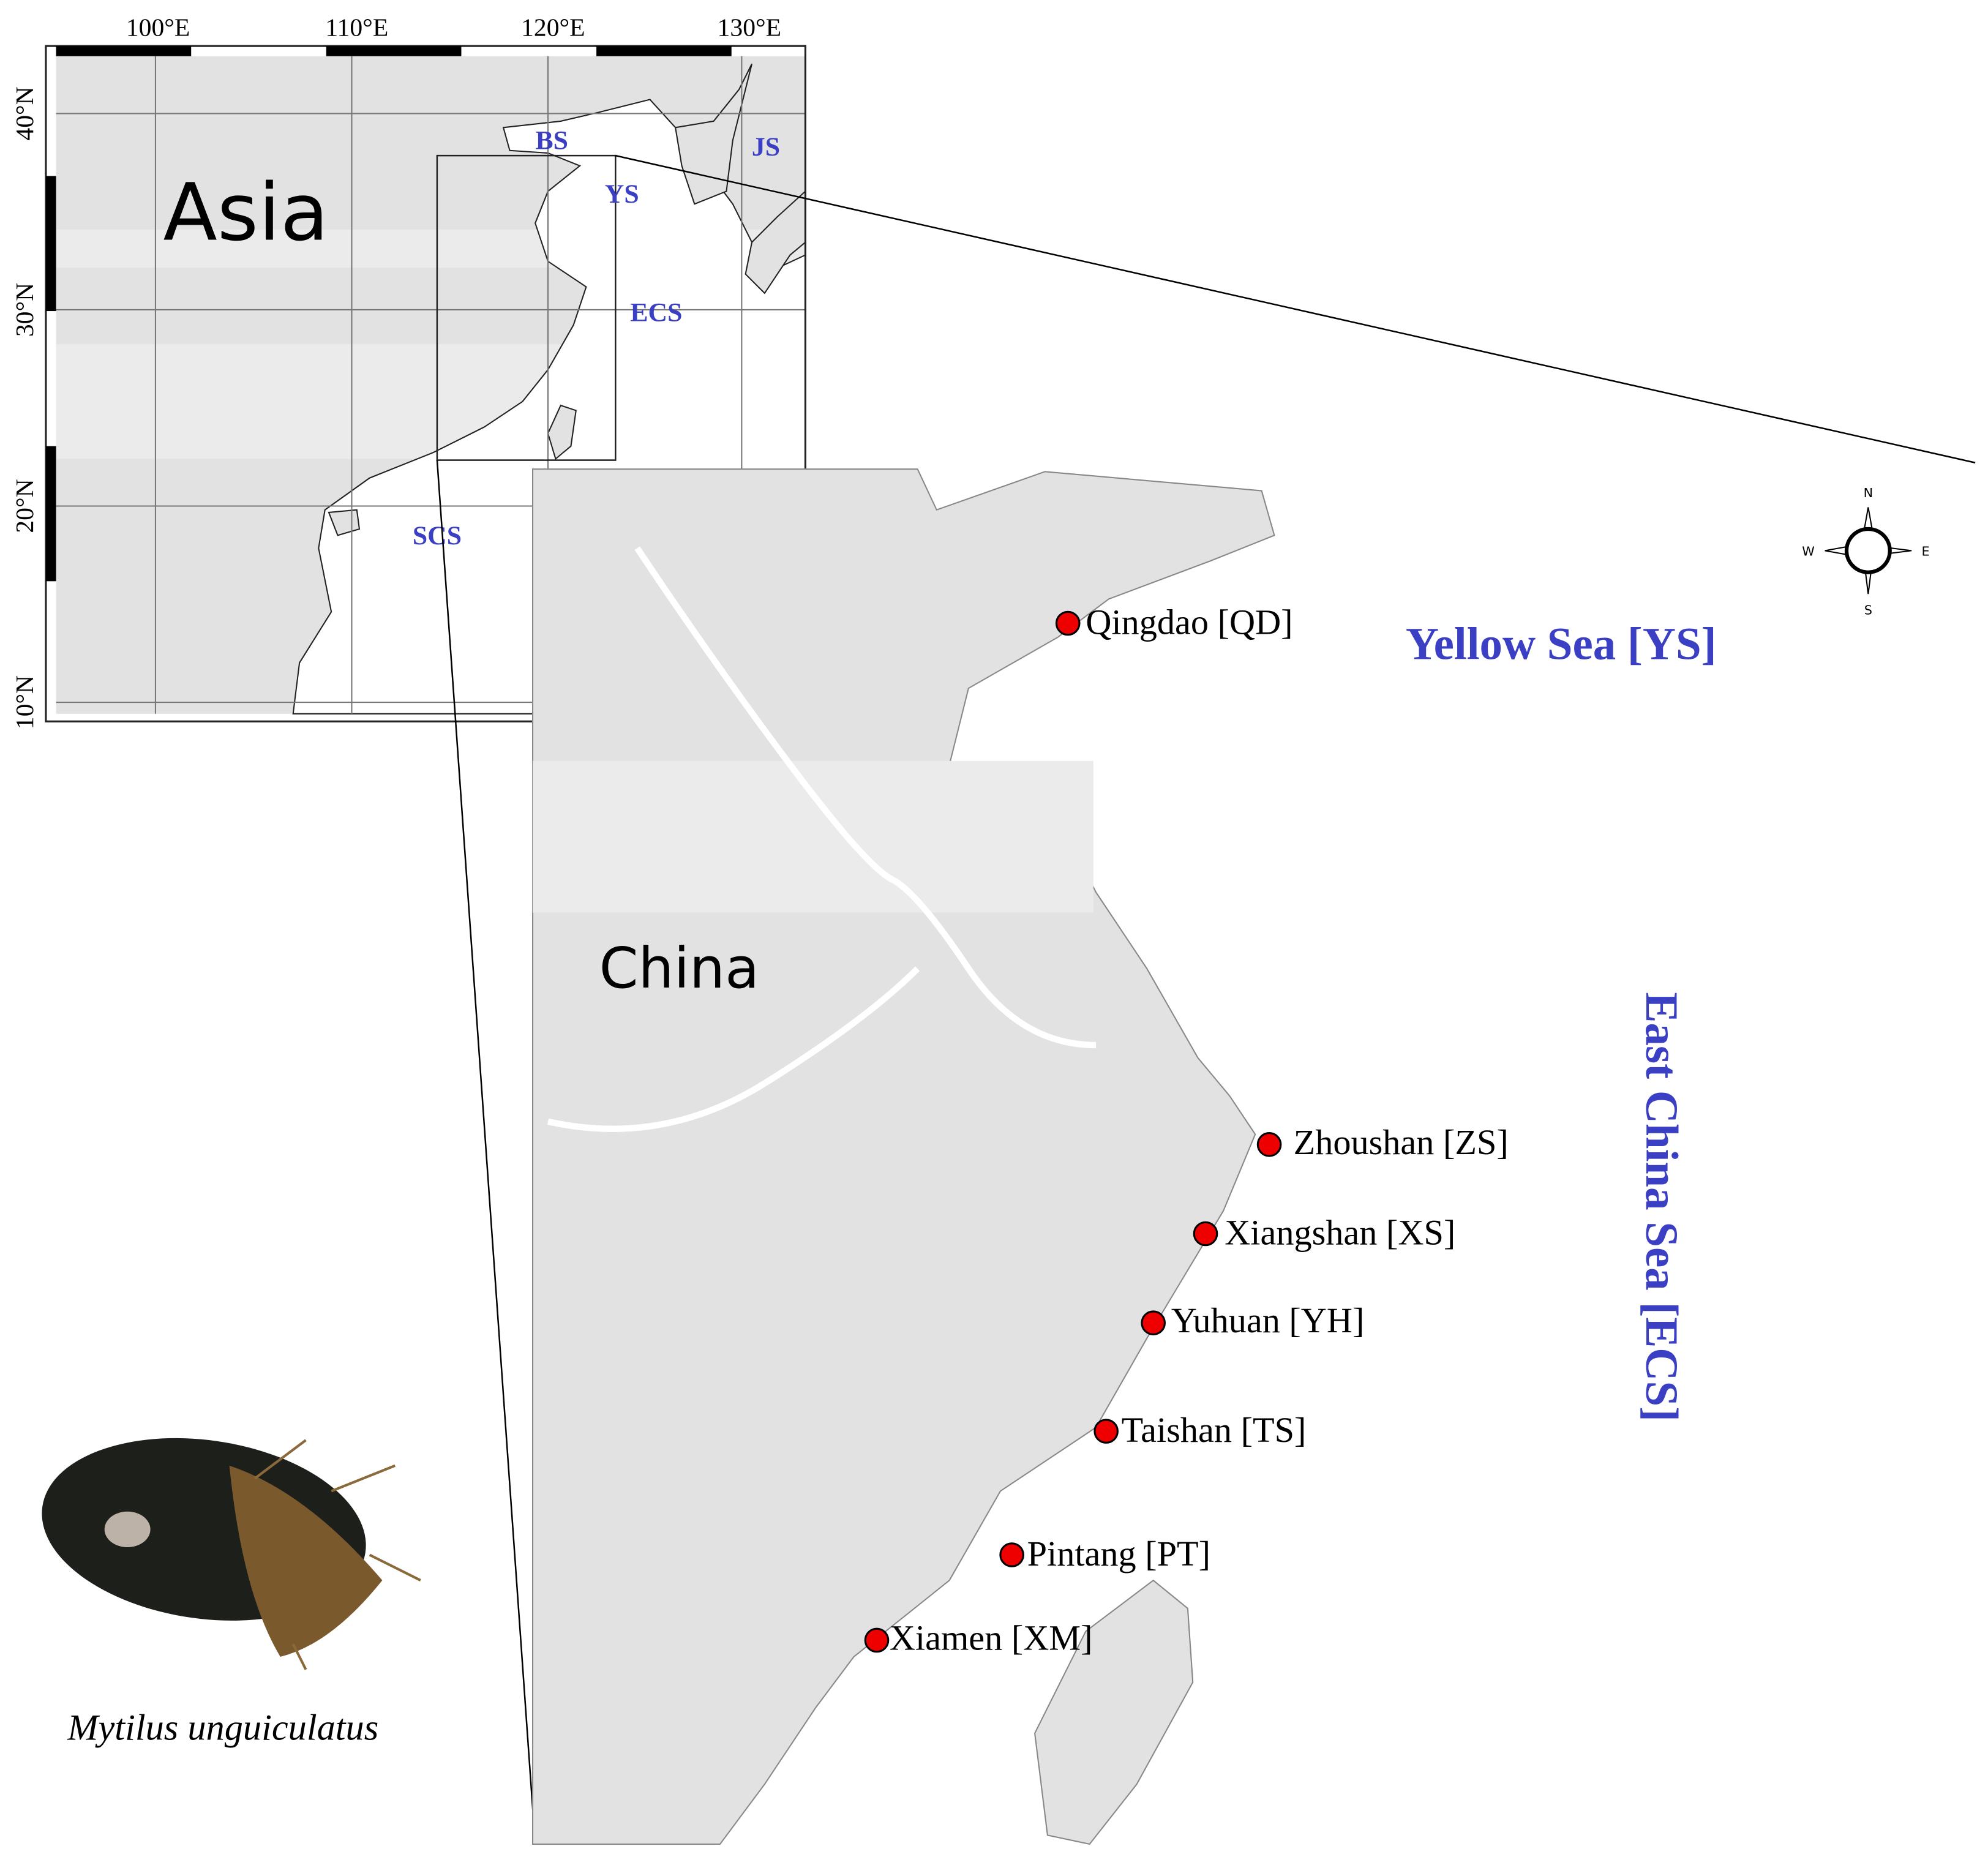 The image size is (1988, 1857). Describe the element at coordinates (552, 141) in the screenshot. I see `sea-label: BS` at that location.